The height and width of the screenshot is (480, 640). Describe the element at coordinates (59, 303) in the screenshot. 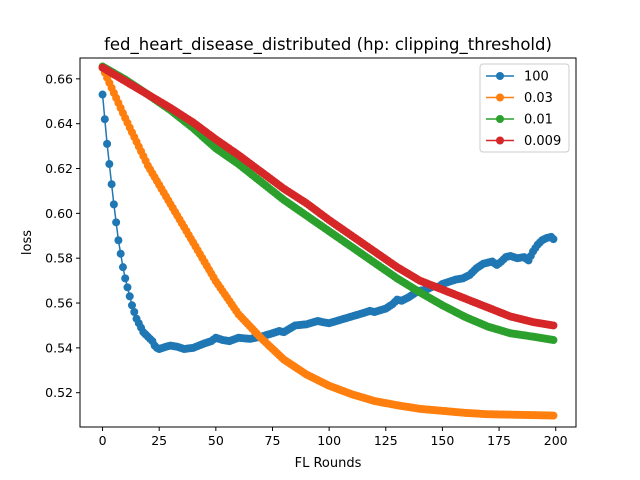

I see `y-tick-label: 0.56` at that location.